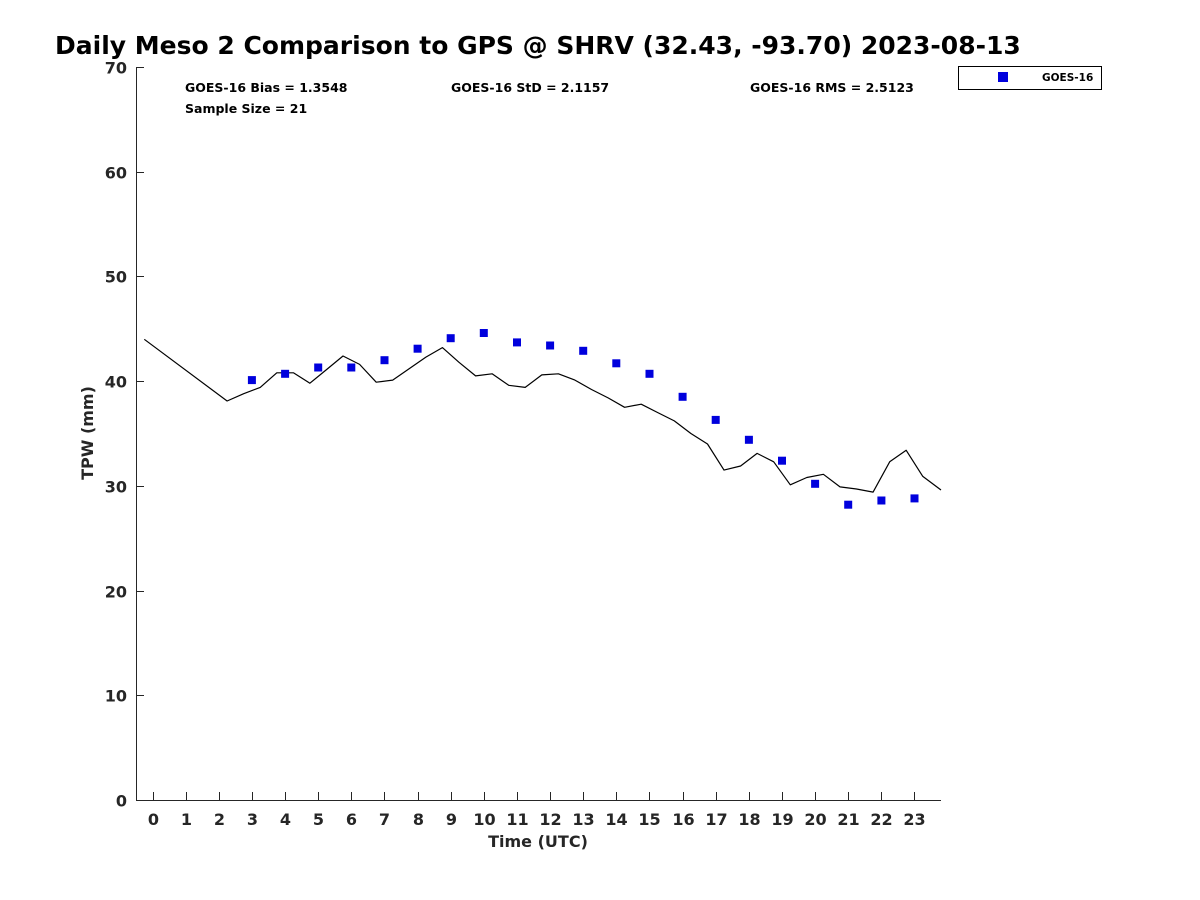 This screenshot has width=1200, height=900. Describe the element at coordinates (749, 819) in the screenshot. I see `x-tick-label: 18` at that location.